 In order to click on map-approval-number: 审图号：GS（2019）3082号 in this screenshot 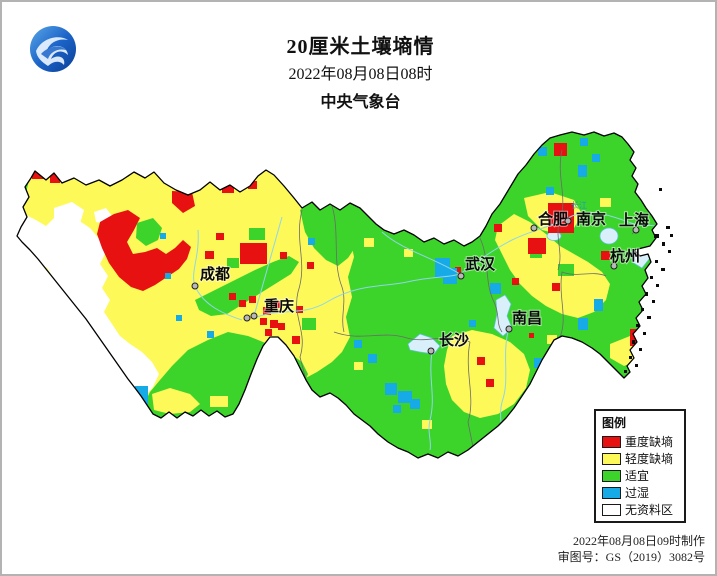, I will do `click(631, 557)`.